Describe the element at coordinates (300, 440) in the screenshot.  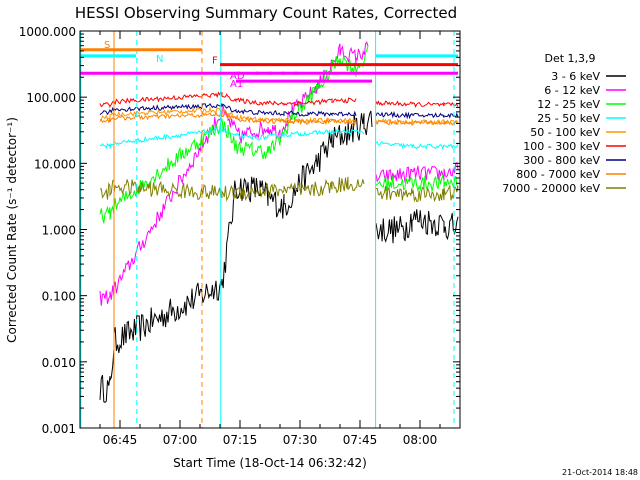
I see `x-tick-label: 07:30` at that location.